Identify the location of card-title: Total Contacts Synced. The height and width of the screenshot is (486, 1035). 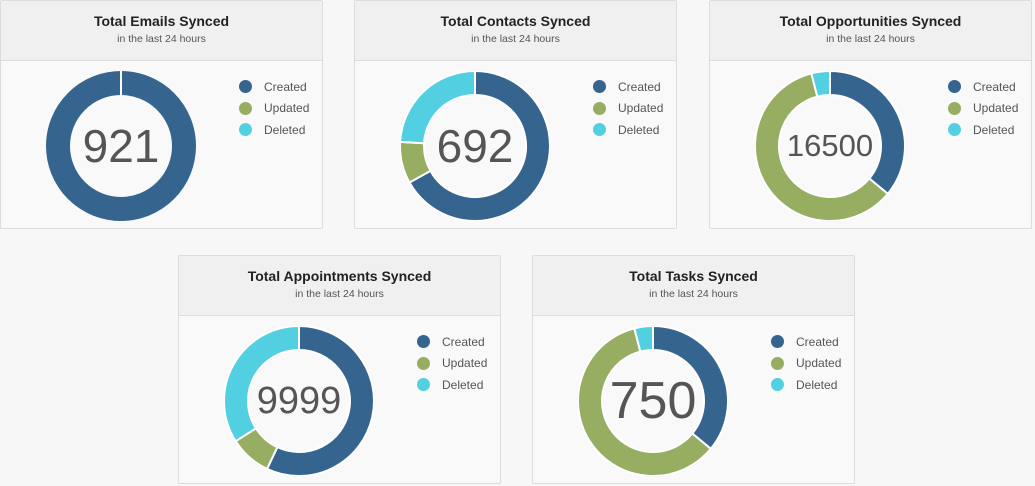
(515, 21).